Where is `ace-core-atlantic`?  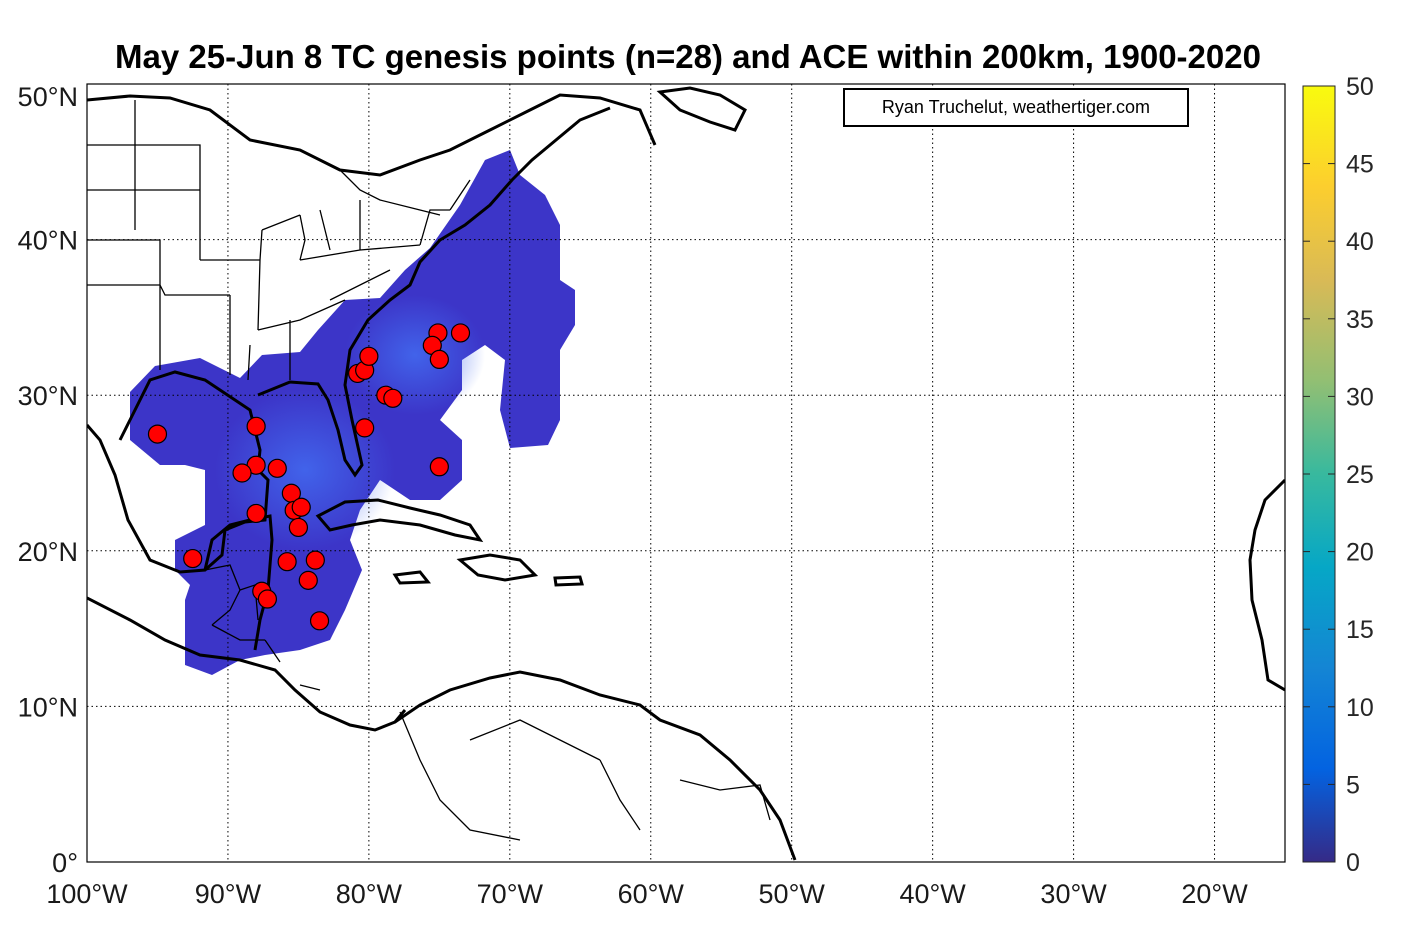
ace-core-atlantic is located at coordinates (415, 355).